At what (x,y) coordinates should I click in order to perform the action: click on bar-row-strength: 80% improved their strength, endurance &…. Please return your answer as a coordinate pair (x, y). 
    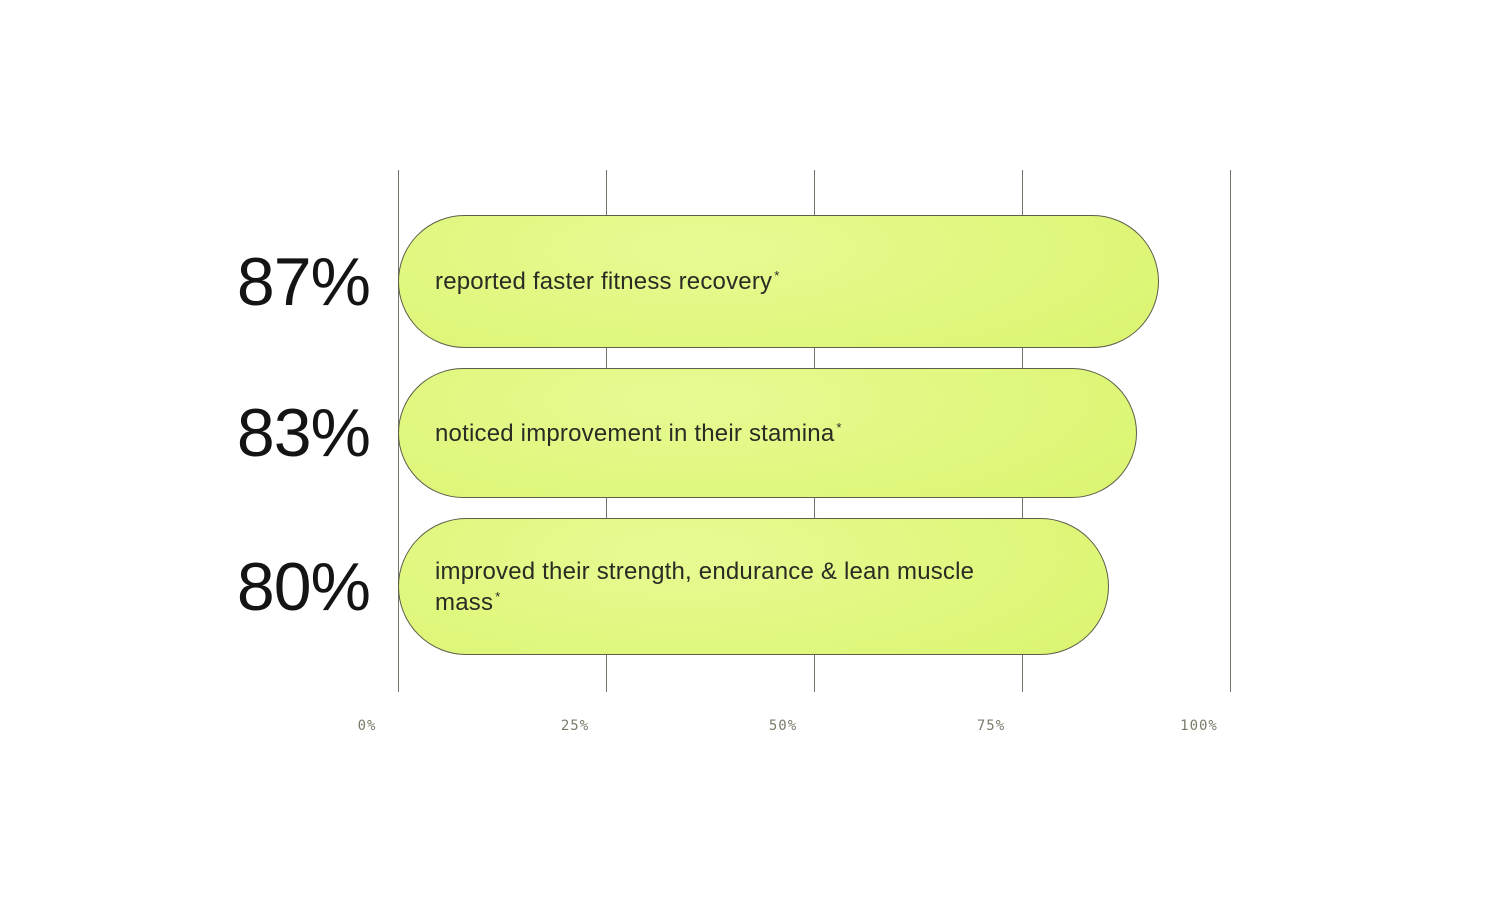
    Looking at the image, I should click on (733, 586).